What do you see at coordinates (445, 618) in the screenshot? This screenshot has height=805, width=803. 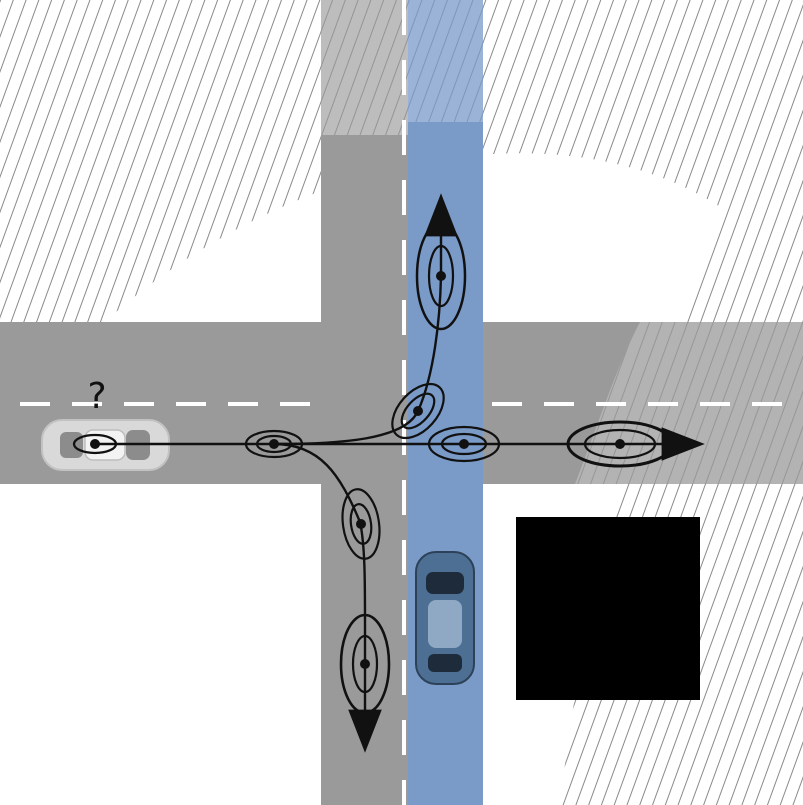 I see `ego-car` at bounding box center [445, 618].